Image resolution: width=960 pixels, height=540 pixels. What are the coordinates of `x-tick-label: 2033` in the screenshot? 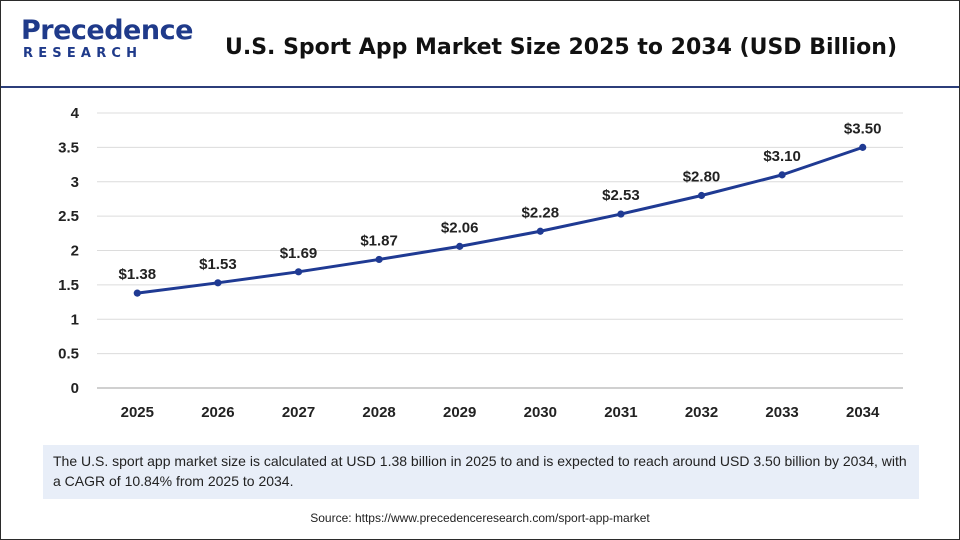 It's located at (781, 412).